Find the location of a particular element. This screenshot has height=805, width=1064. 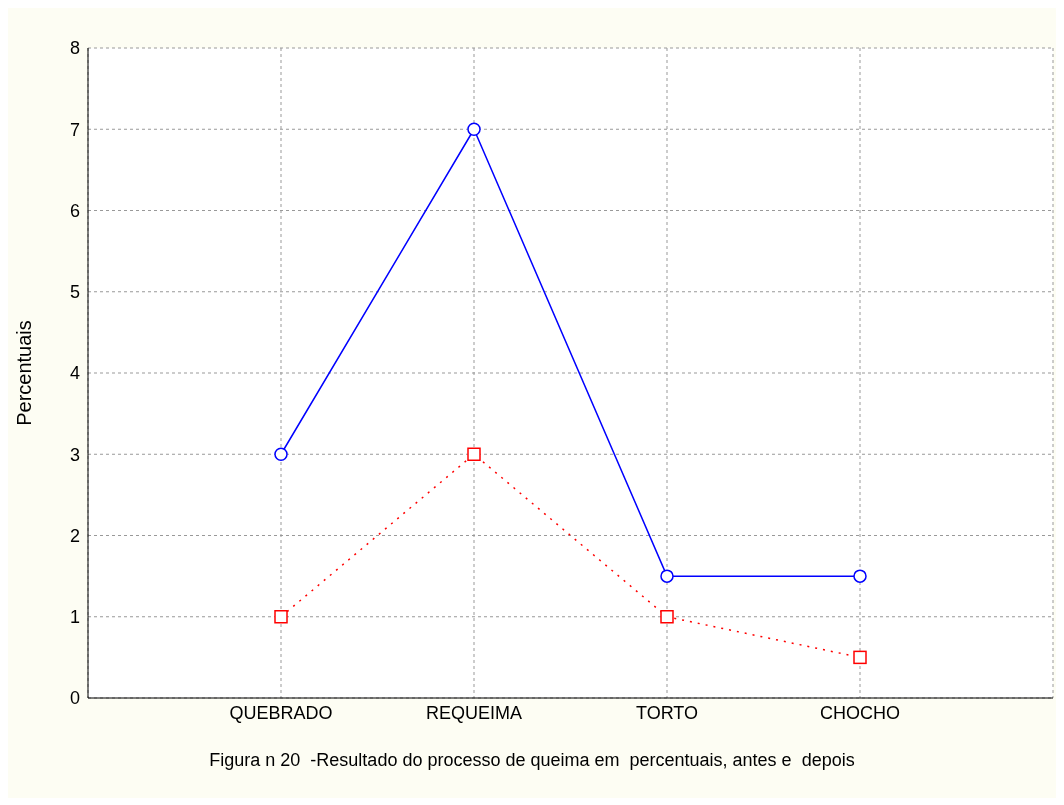

y-axis-title: Percentuais is located at coordinates (24, 373).